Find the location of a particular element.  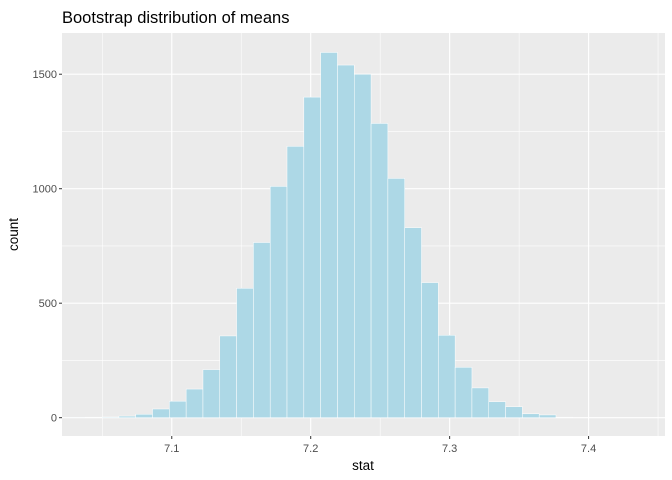

chart-title: Bootstrap distribution of means is located at coordinates (175, 18).